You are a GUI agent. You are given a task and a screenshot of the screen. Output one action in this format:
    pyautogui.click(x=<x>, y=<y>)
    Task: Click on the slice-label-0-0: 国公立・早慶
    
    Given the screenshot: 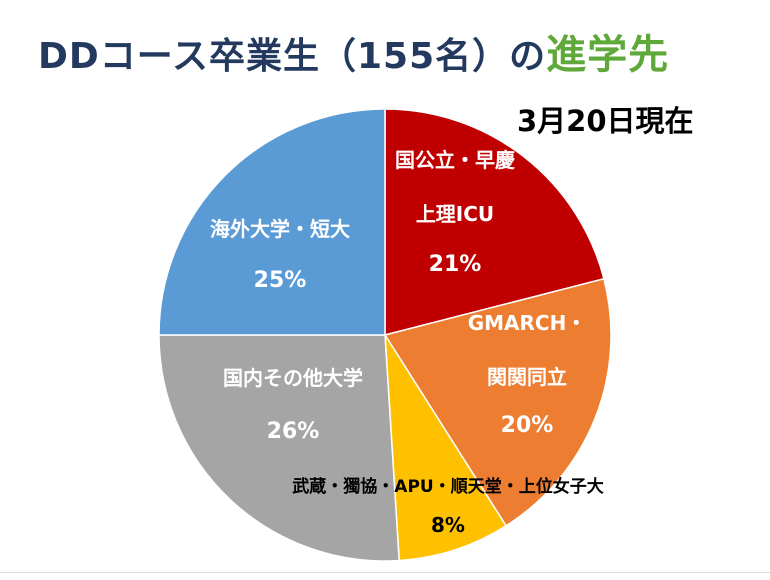 What is the action you would take?
    pyautogui.click(x=455, y=160)
    